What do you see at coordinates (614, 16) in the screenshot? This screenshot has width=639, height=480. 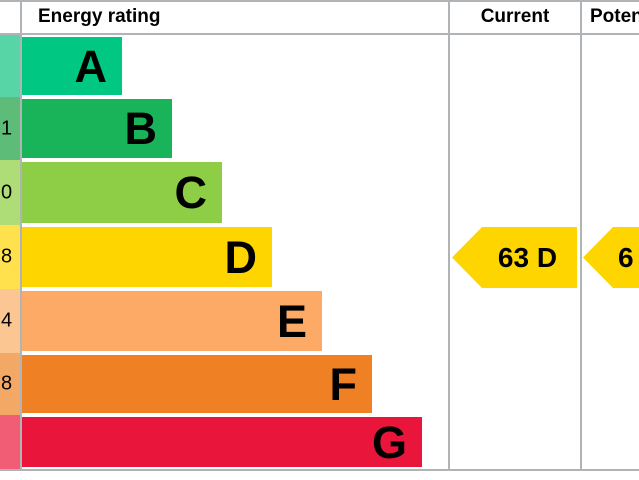 I see `potential-column-header: Potential` at bounding box center [614, 16].